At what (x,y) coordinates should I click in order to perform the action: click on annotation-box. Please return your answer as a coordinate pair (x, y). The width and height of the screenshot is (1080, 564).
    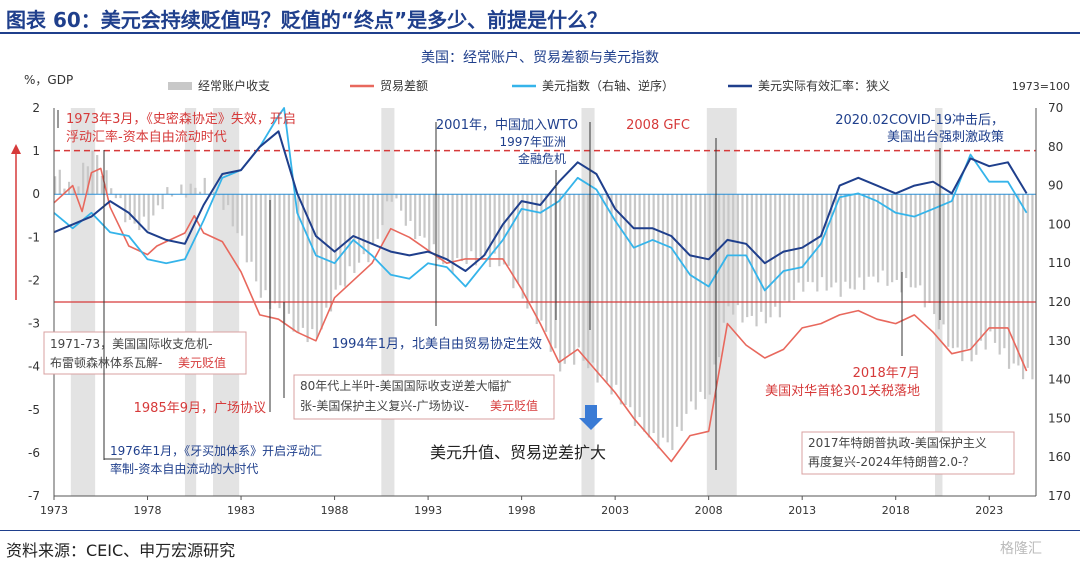
    Looking at the image, I should click on (424, 397).